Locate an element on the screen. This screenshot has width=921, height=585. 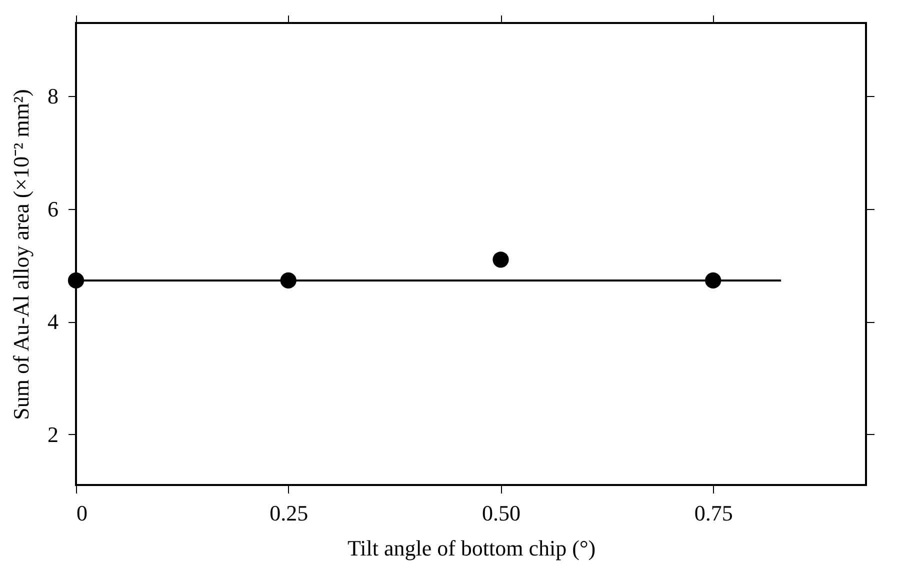
x-tick-label: 0.75 is located at coordinates (713, 513).